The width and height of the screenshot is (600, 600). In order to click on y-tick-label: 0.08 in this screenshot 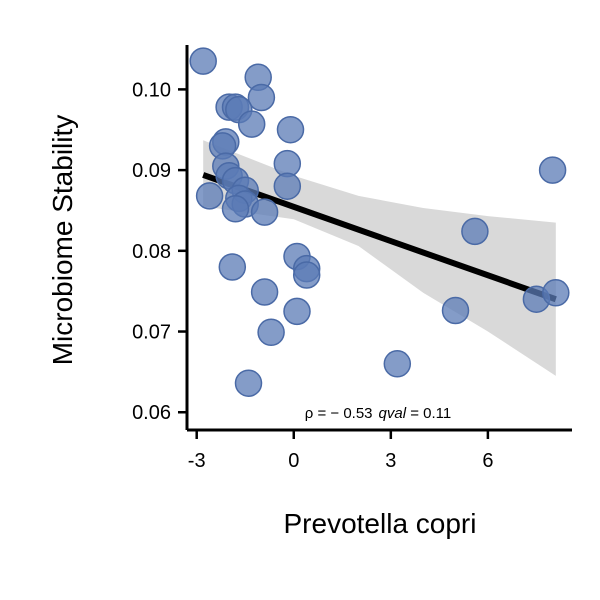, I will do `click(151, 252)`.